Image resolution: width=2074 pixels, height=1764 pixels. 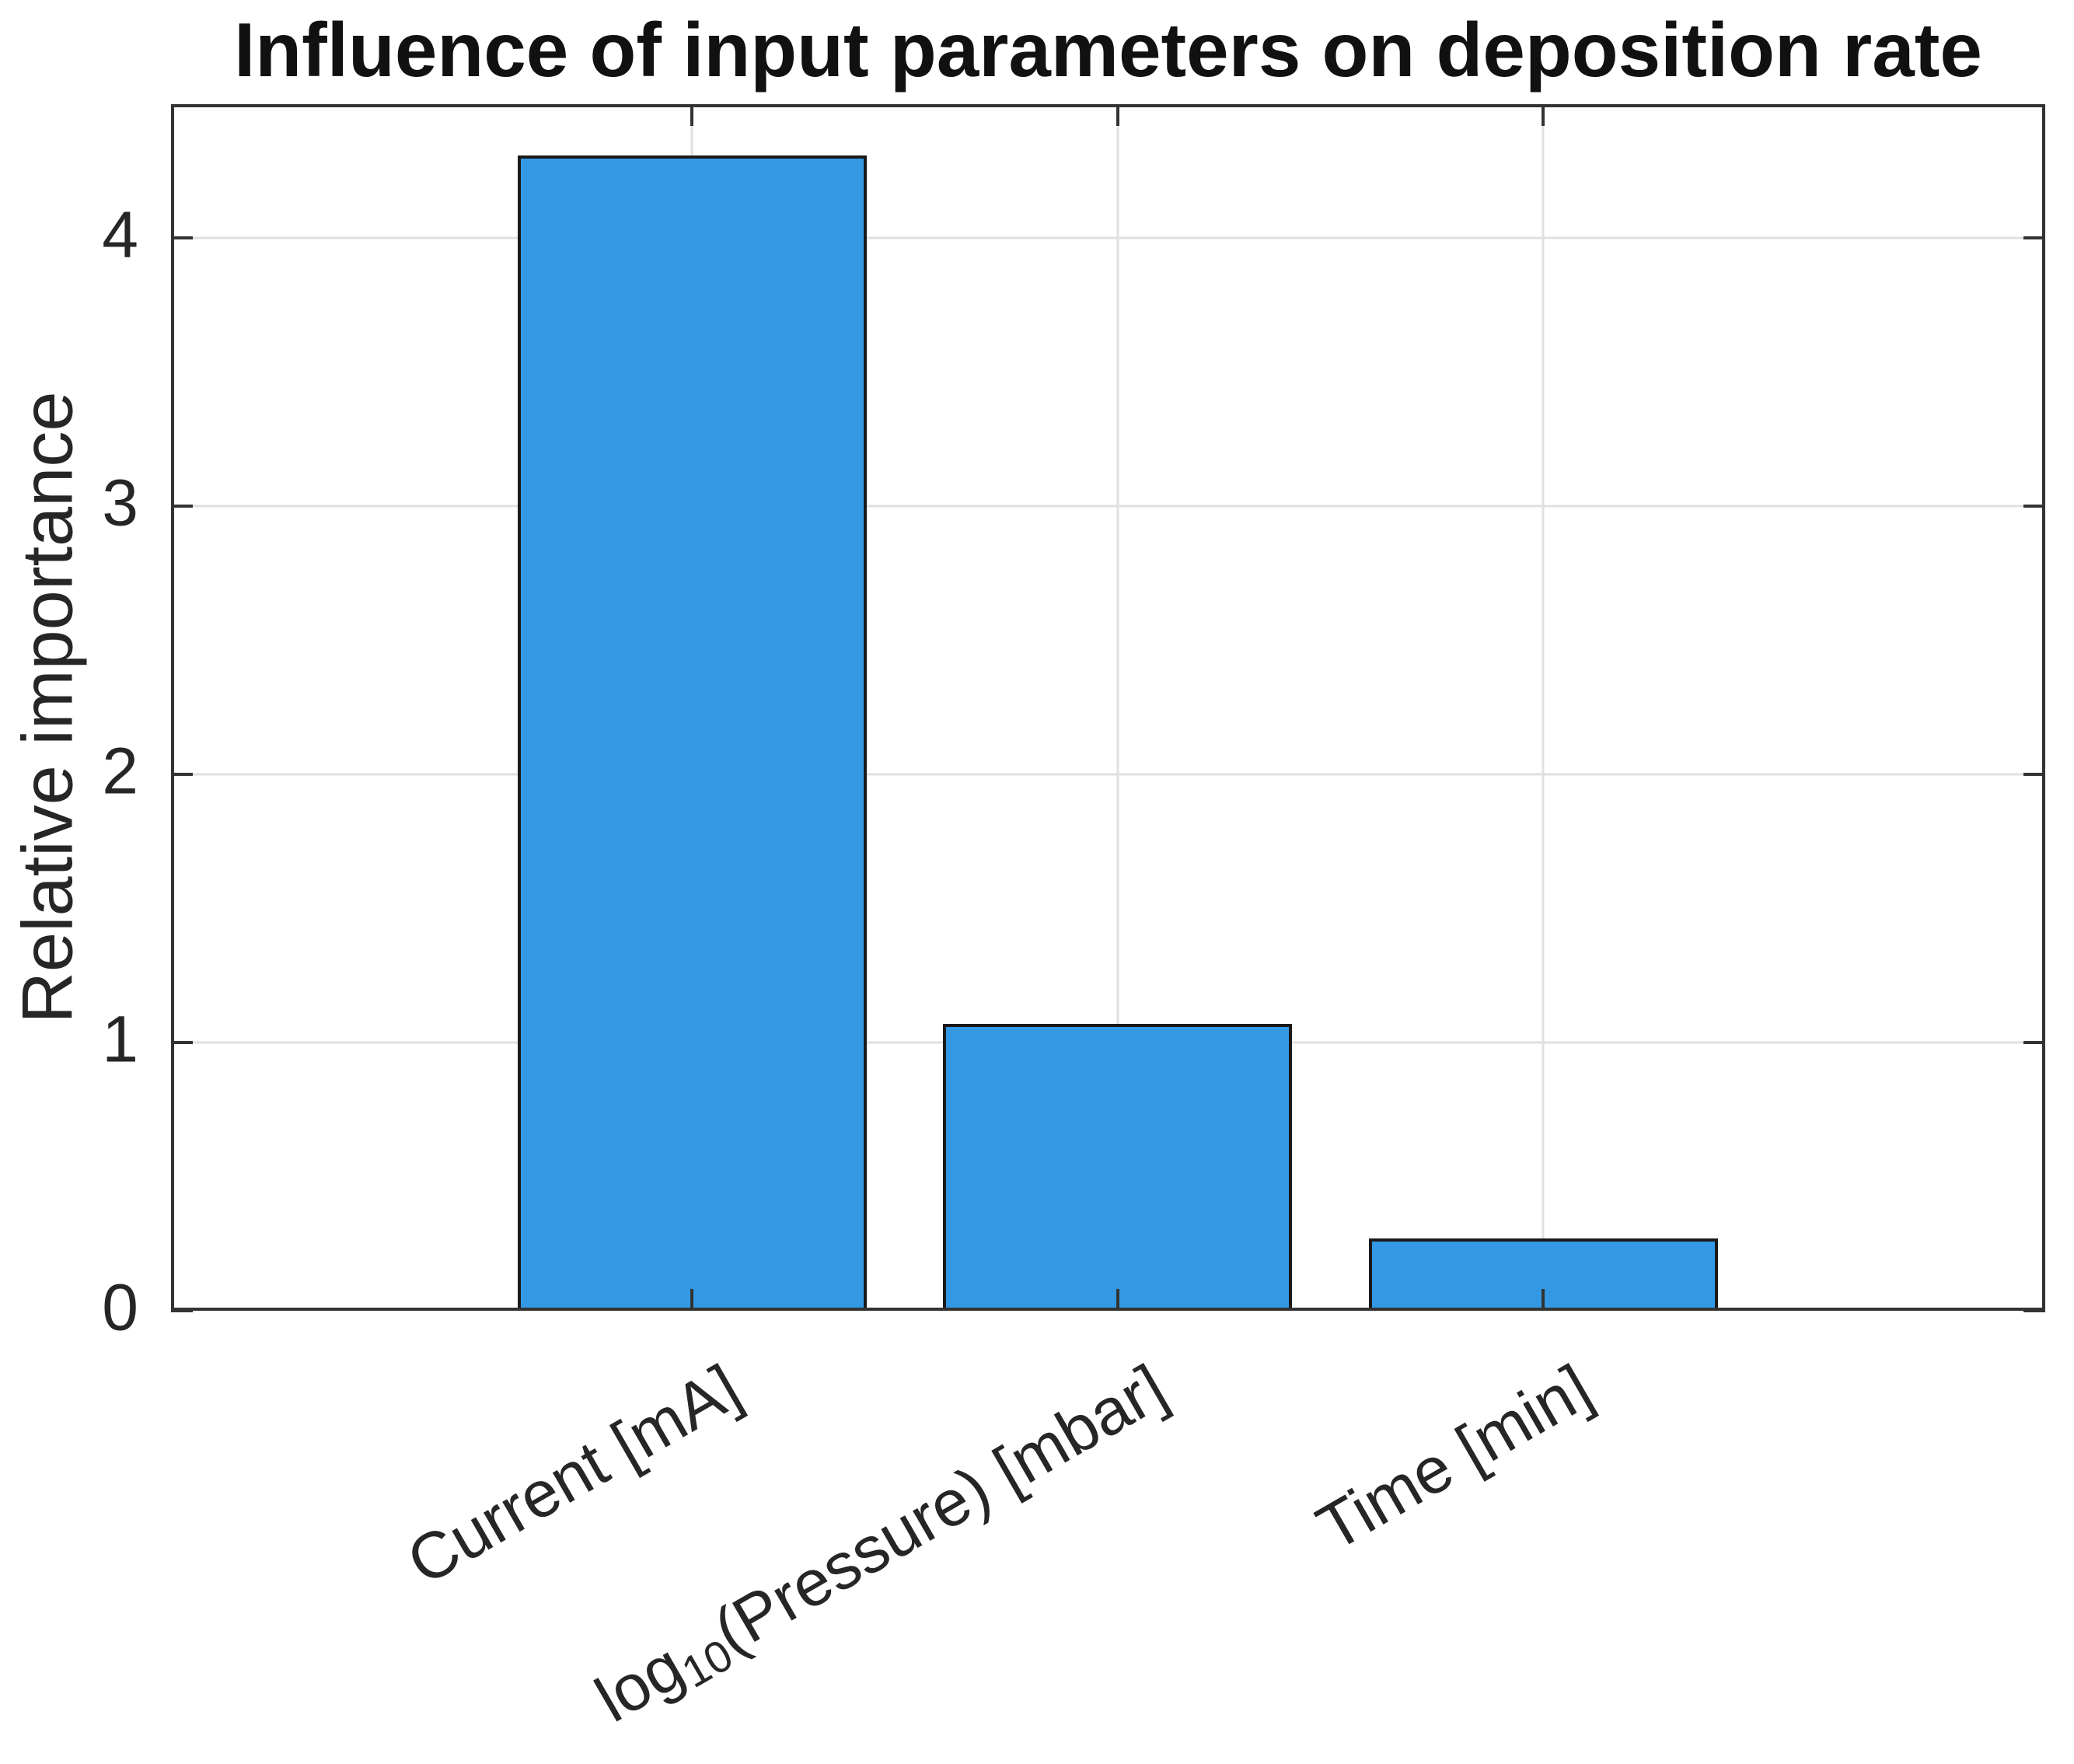 I want to click on y-tick-label: 4, so click(x=120, y=235).